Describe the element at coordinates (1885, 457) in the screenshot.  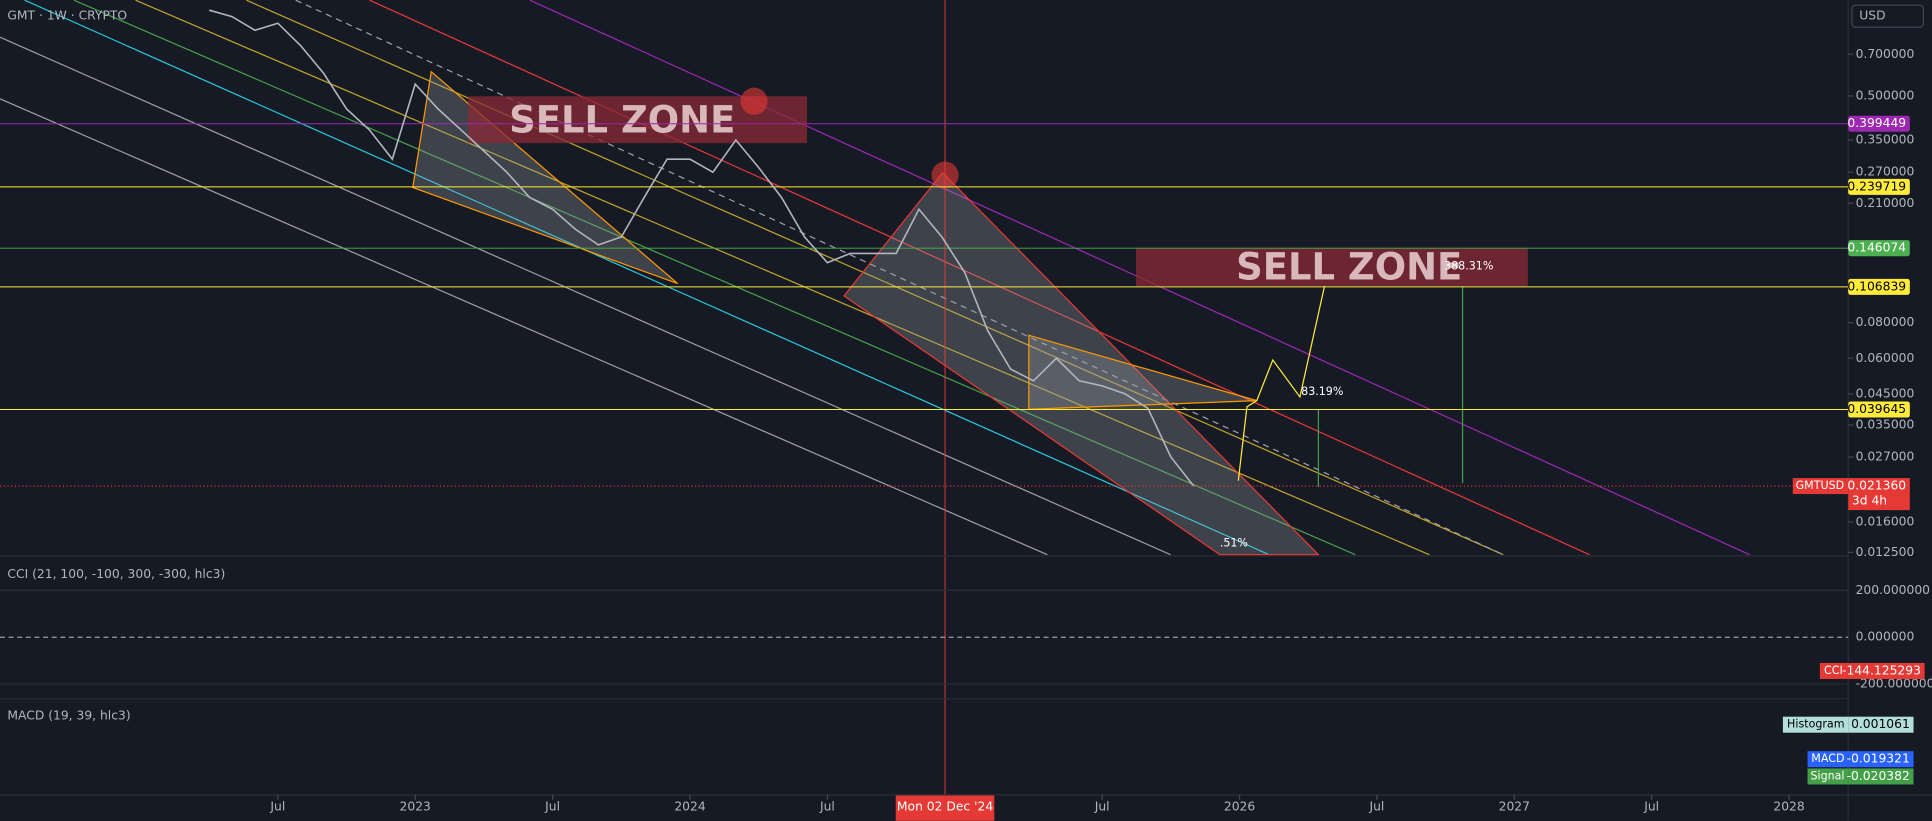
I see `y-tick-label: 0.027000` at that location.